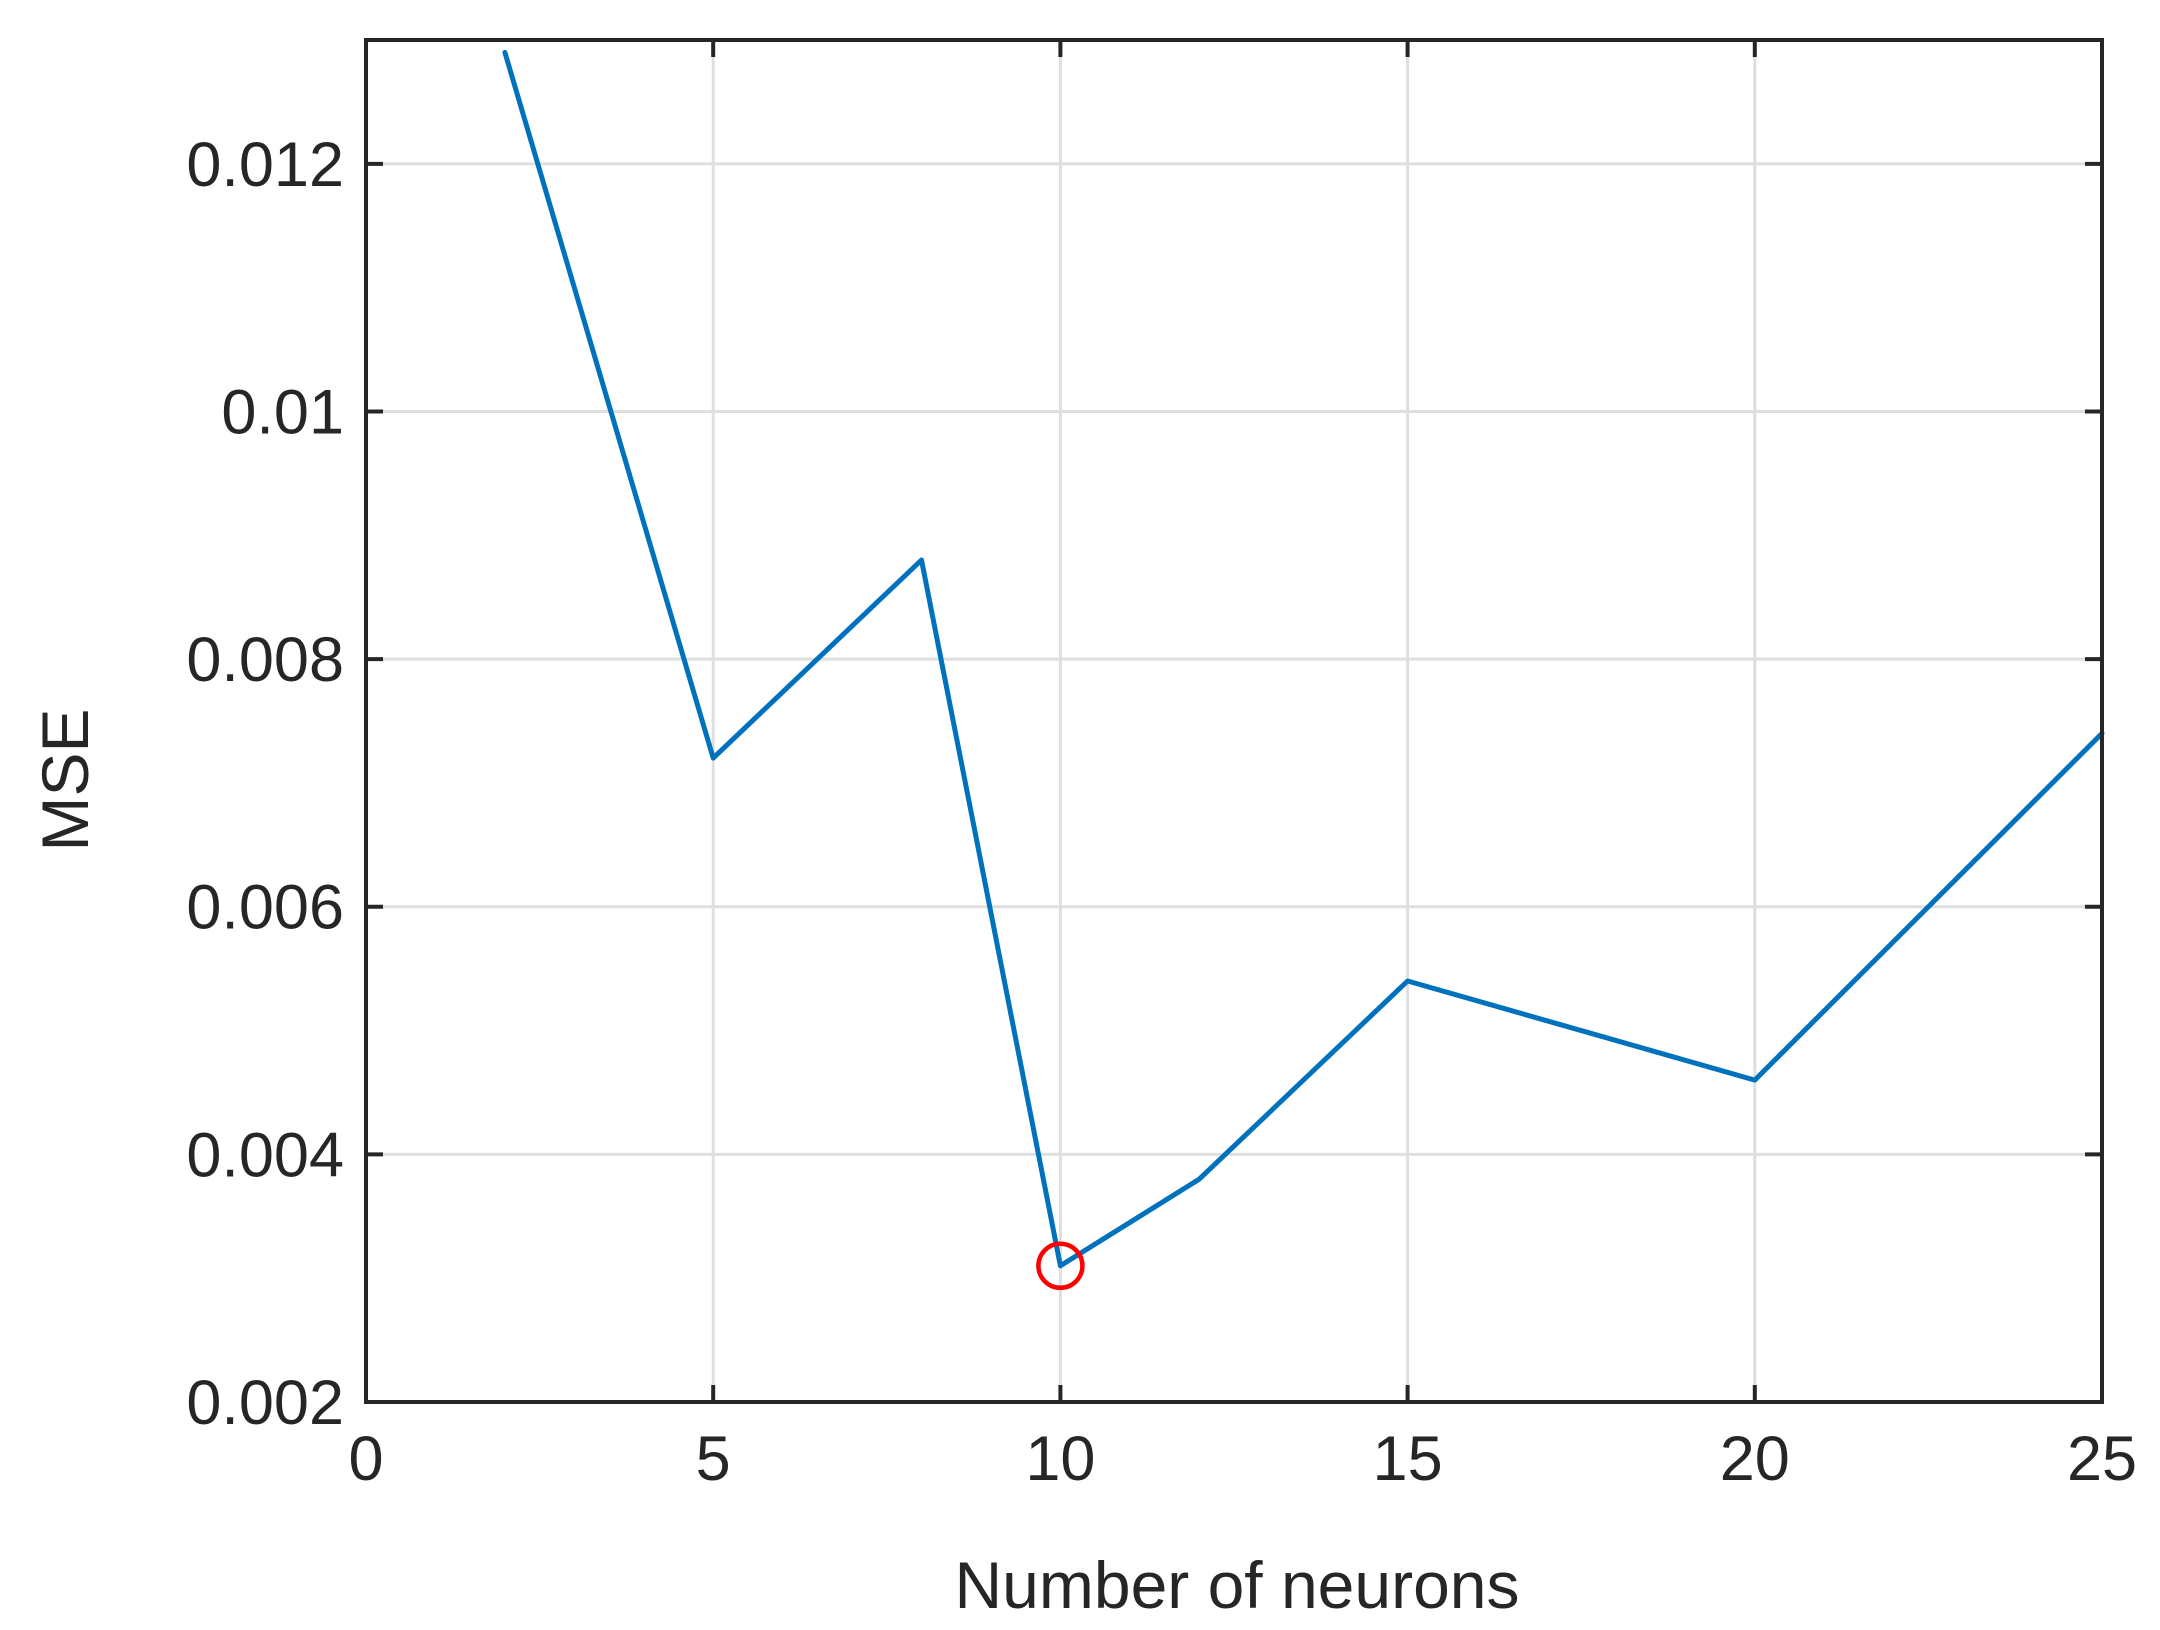 The image size is (2160, 1630). Describe the element at coordinates (265, 908) in the screenshot. I see `y-tick-label-2: 0.006` at that location.